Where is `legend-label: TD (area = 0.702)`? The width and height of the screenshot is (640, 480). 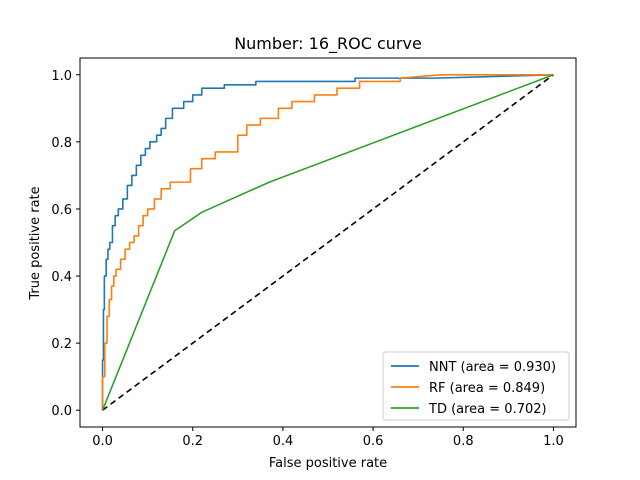 legend-label: TD (area = 0.702) is located at coordinates (487, 409).